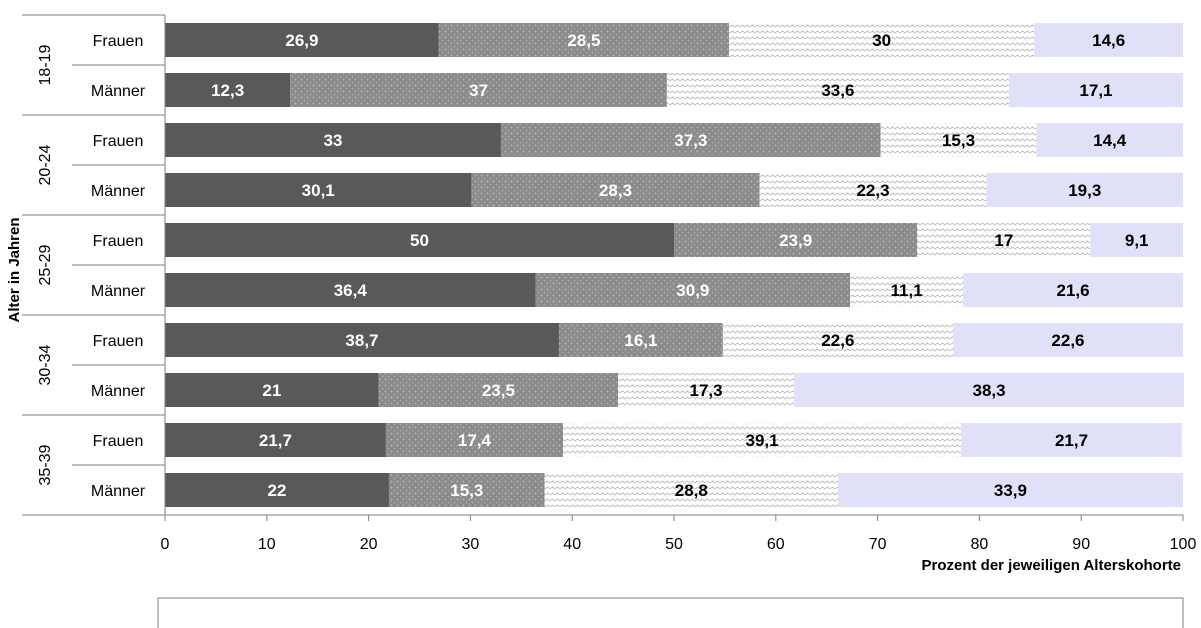  I want to click on data-label: 21, so click(271, 390).